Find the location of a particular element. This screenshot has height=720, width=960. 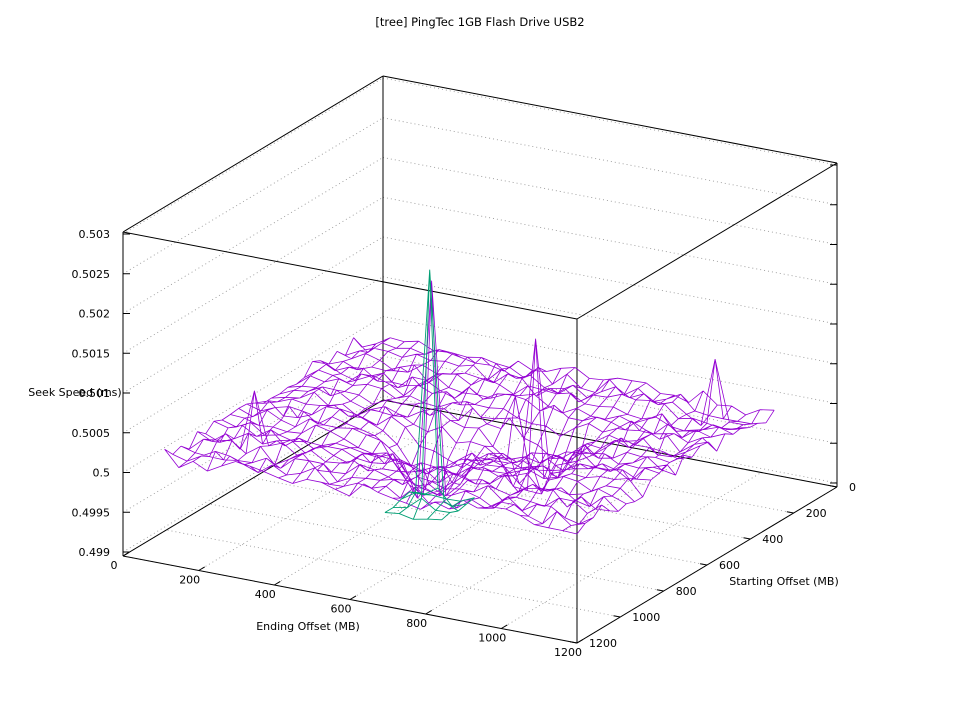

surface-mesh-green is located at coordinates (429, 395).